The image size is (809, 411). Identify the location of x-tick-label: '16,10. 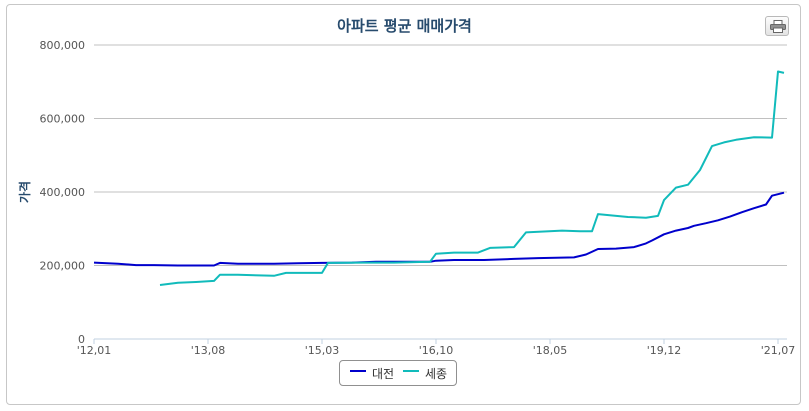
(436, 350).